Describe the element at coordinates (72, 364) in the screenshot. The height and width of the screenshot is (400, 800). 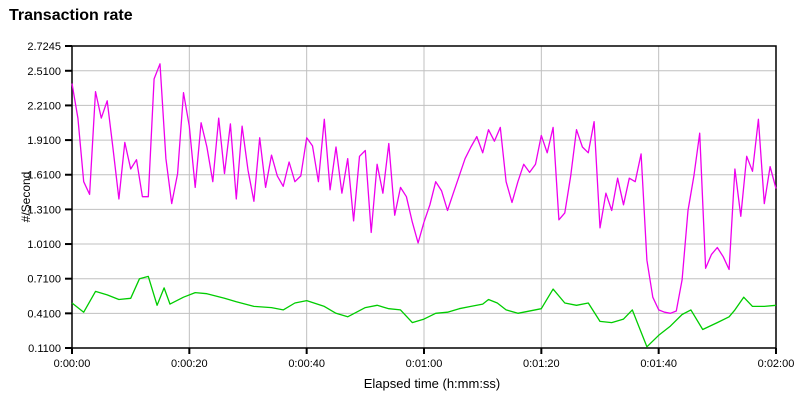
I see `x-tick-label: 0:00:00` at that location.